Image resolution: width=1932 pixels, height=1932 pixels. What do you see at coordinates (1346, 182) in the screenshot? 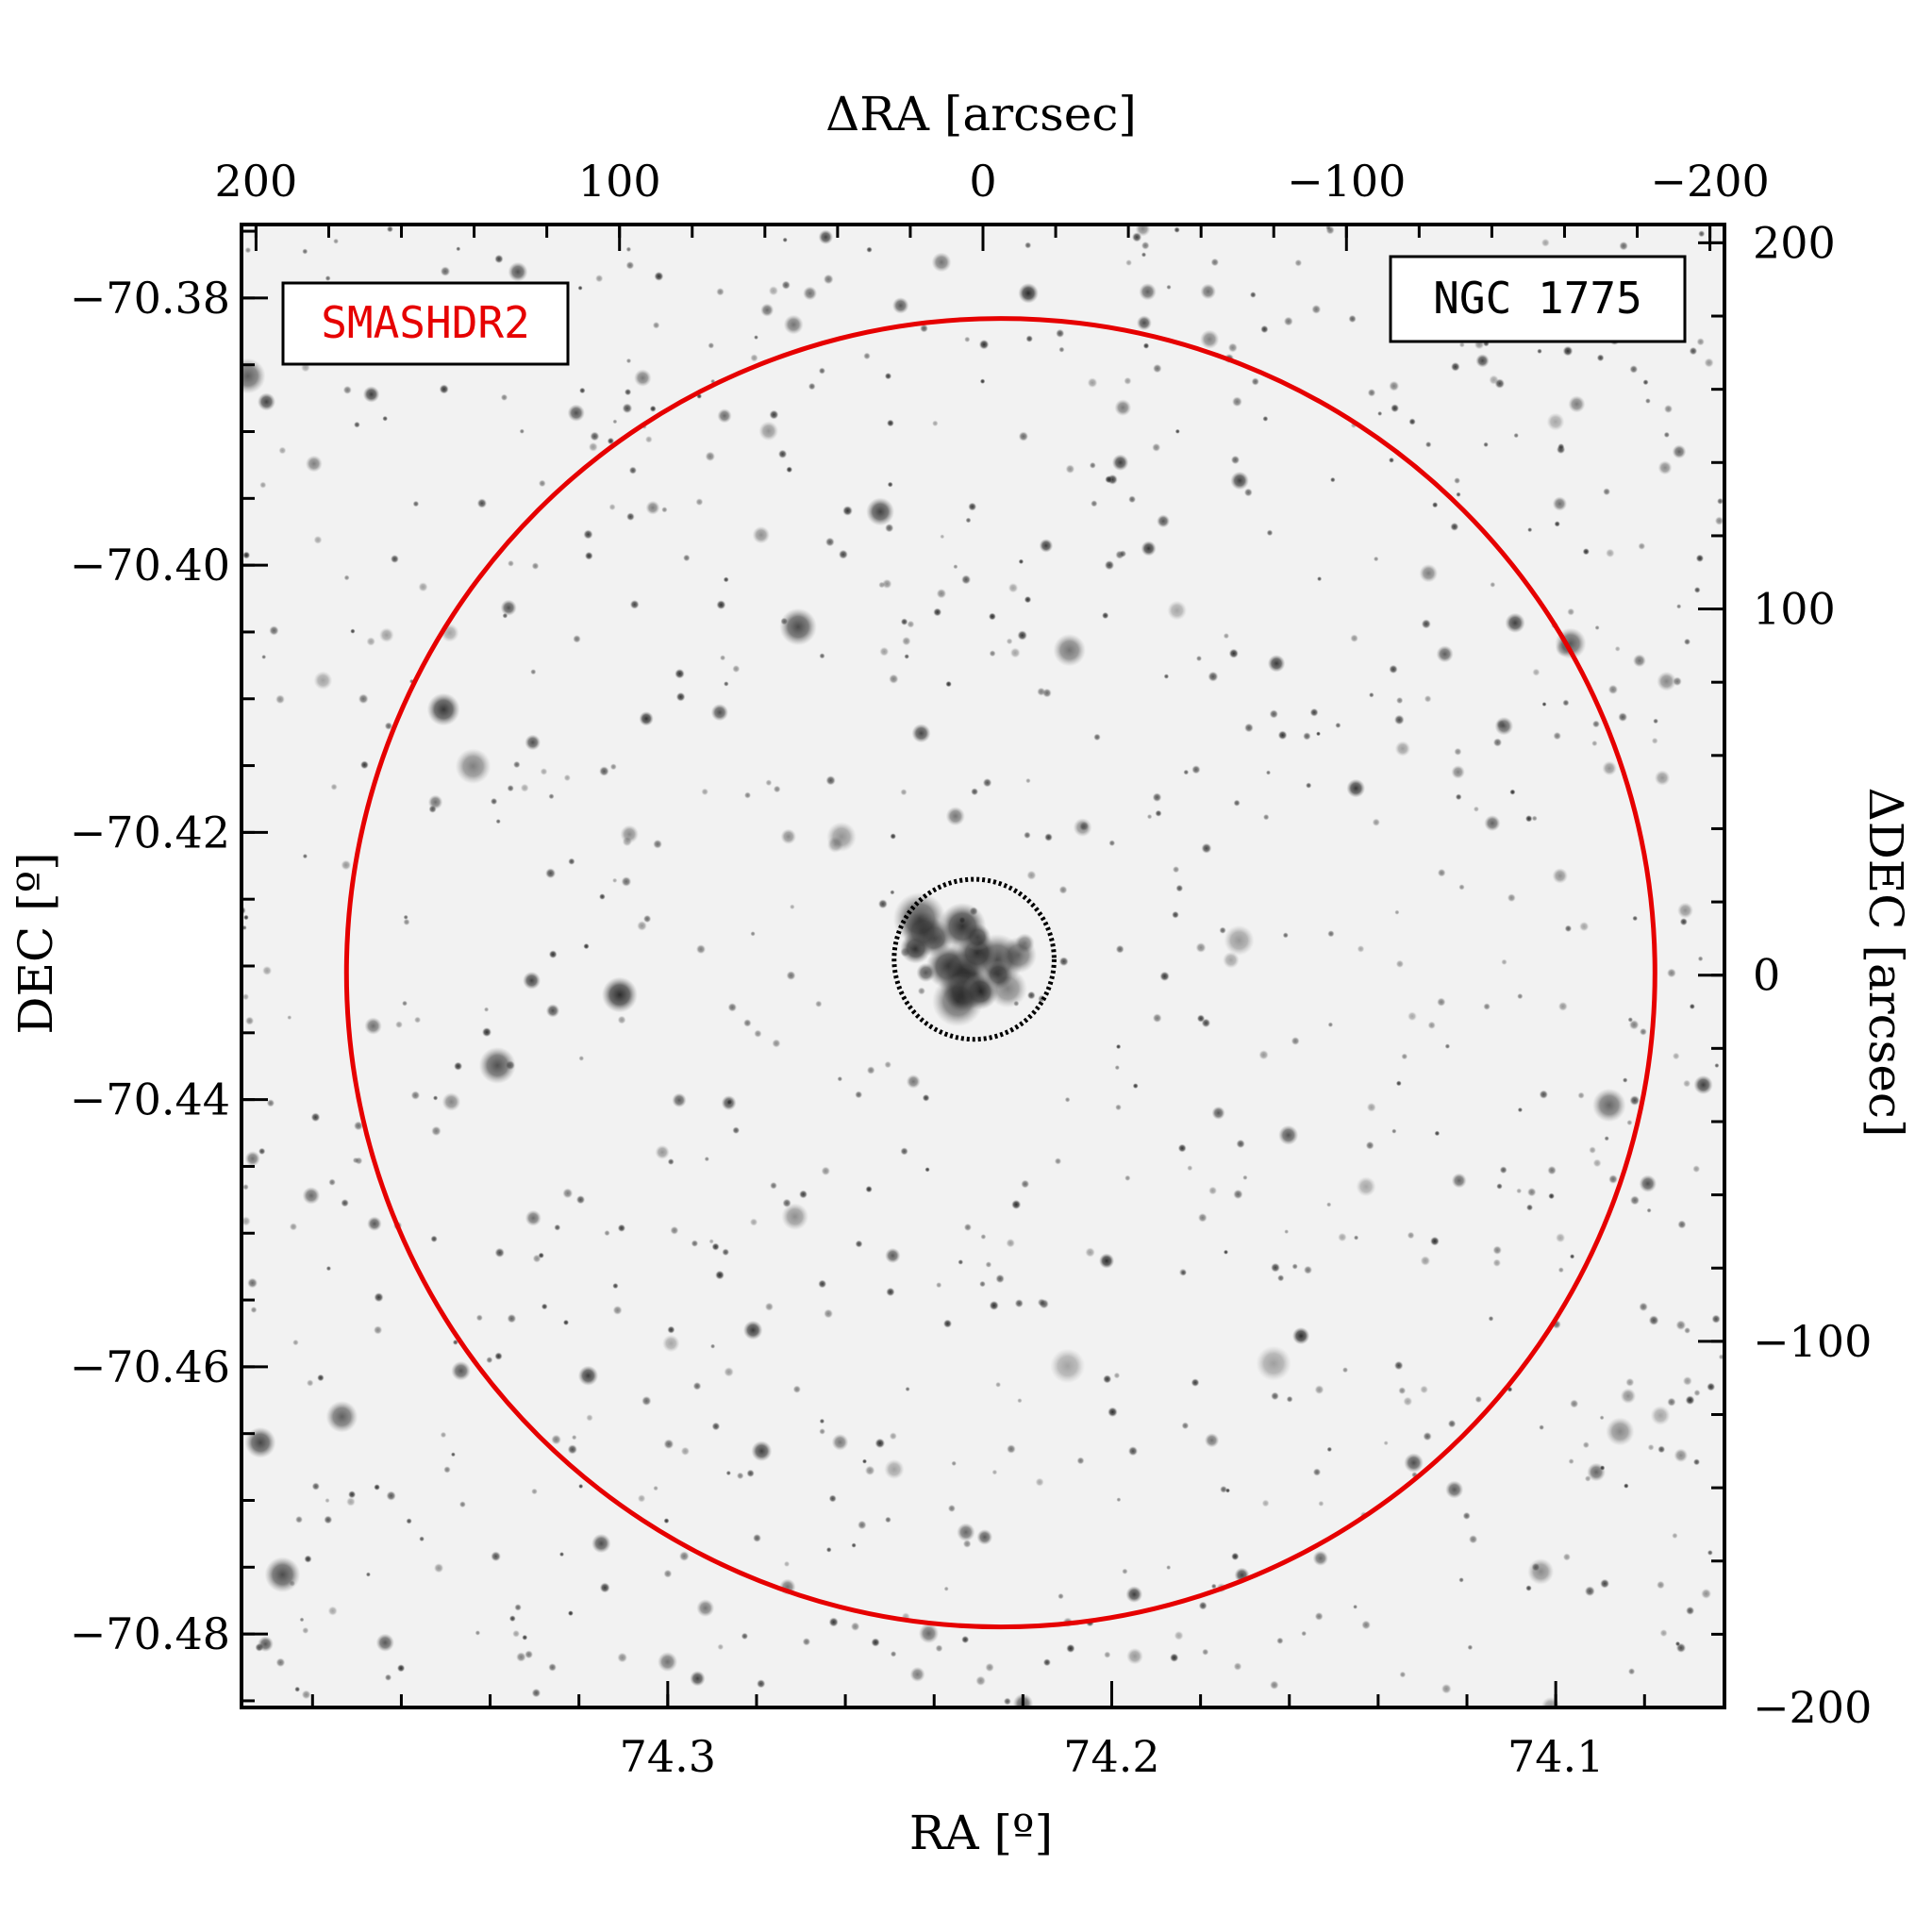
I see `top-tick-label: −100` at bounding box center [1346, 182].